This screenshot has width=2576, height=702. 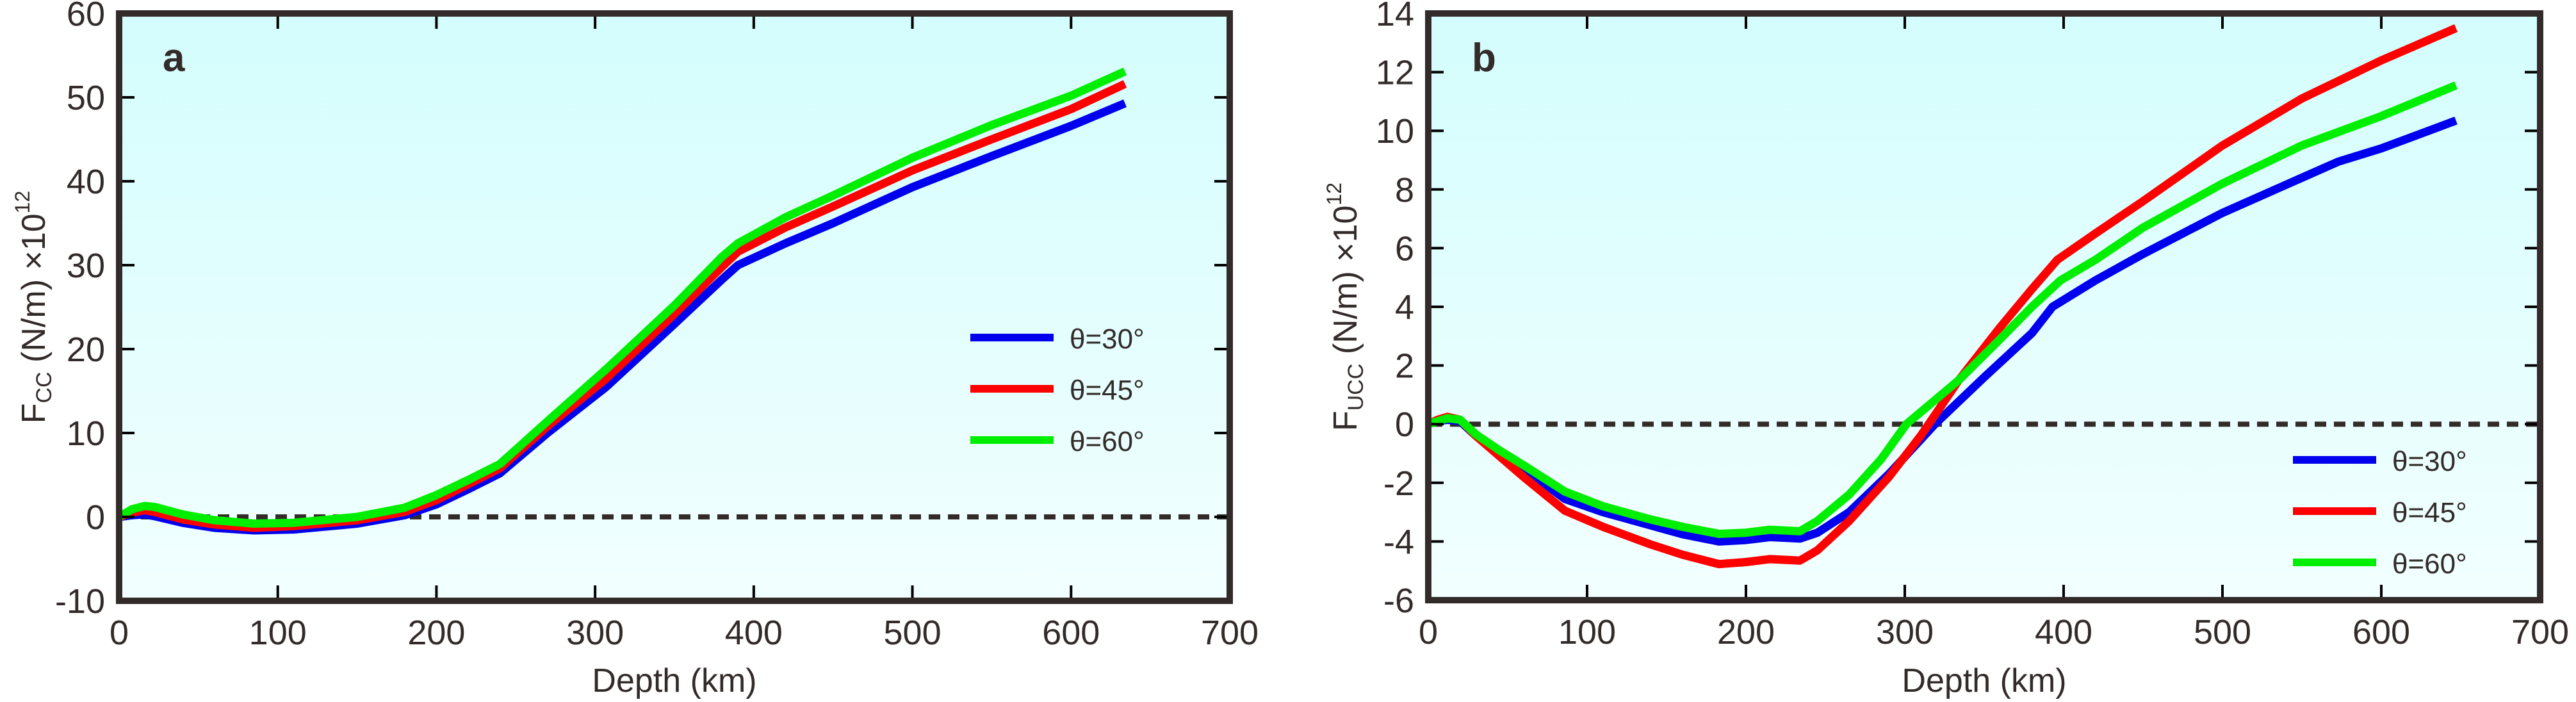 What do you see at coordinates (80, 601) in the screenshot?
I see `y-tick-label: -10` at bounding box center [80, 601].